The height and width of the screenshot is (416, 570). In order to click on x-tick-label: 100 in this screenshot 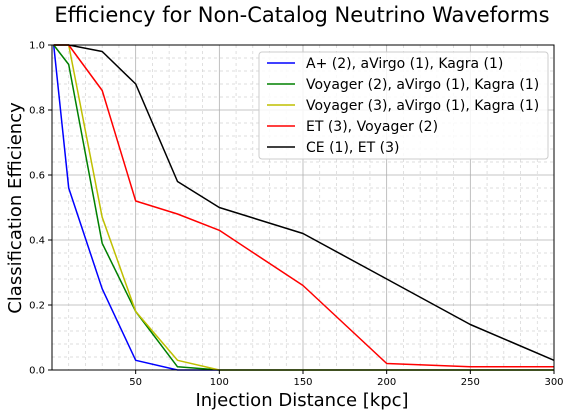, I will do `click(219, 382)`.